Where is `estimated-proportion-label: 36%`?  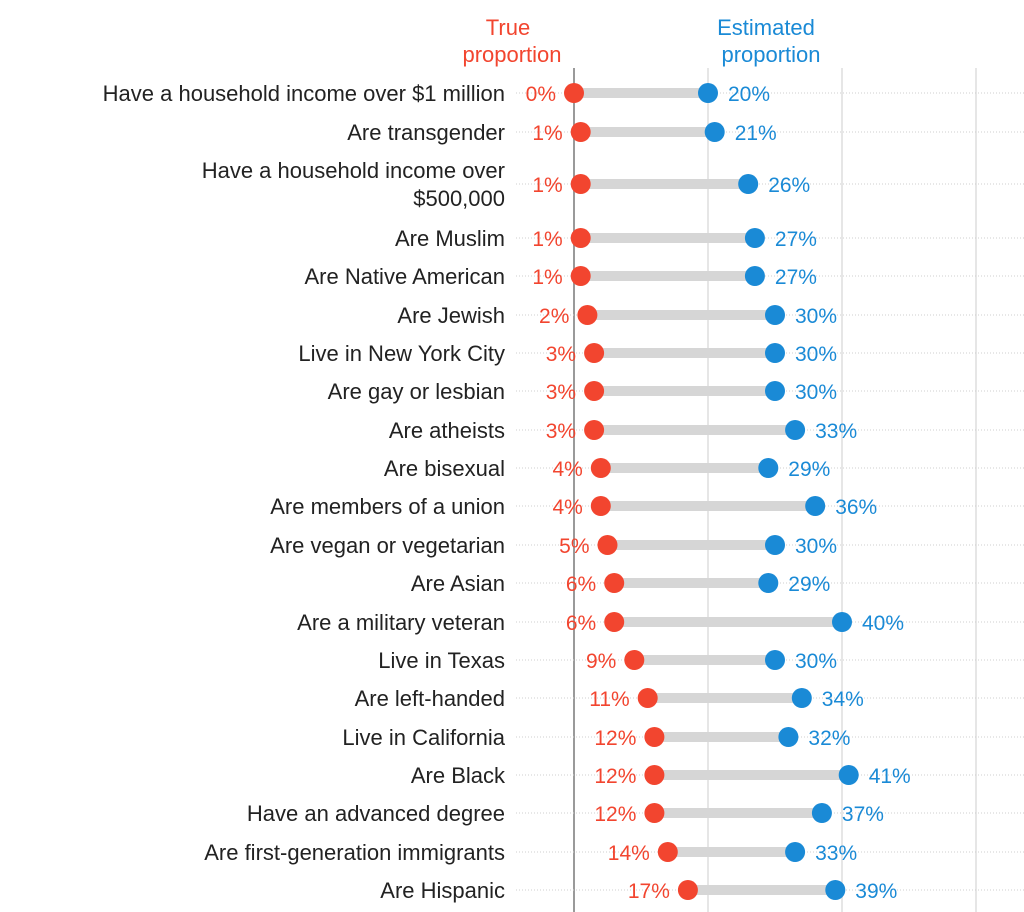
estimated-proportion-label: 36% is located at coordinates (856, 507).